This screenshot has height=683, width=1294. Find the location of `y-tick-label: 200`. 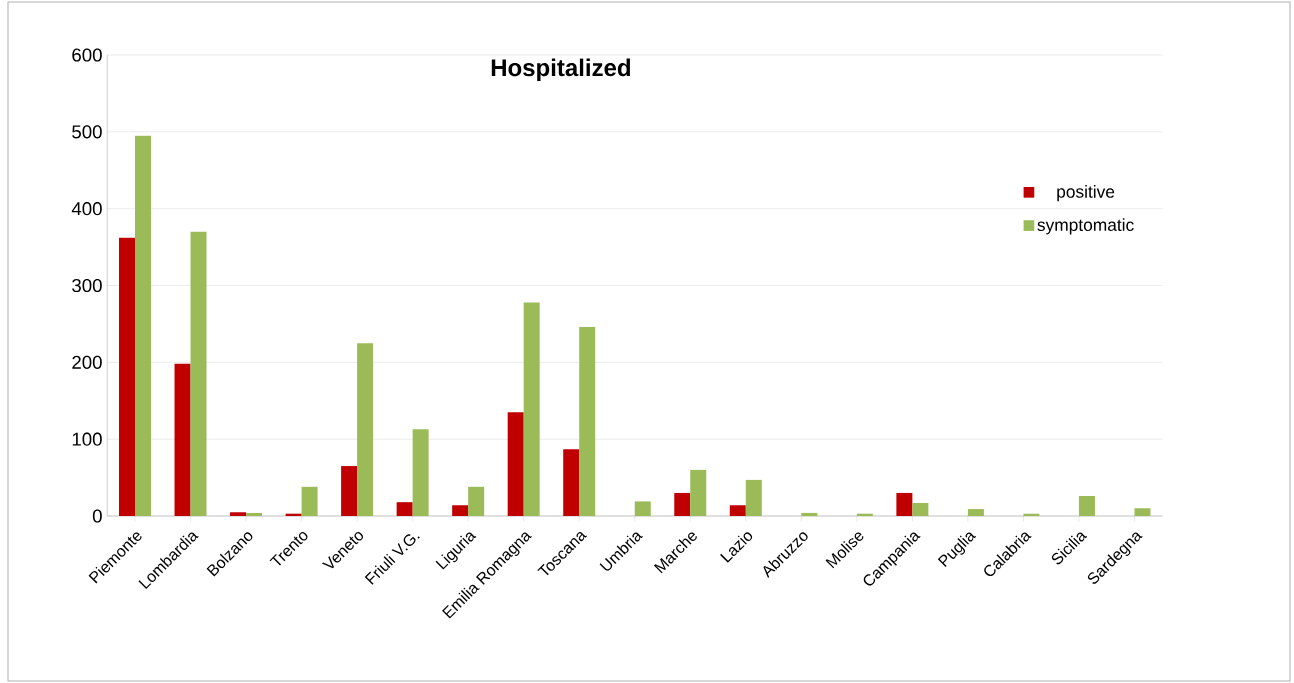

y-tick-label: 200 is located at coordinates (87, 362).